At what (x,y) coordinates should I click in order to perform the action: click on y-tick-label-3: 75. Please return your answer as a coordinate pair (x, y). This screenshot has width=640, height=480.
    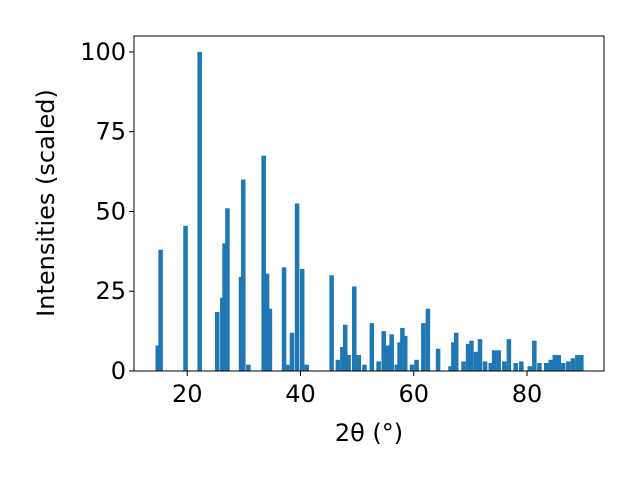
    Looking at the image, I should click on (110, 132).